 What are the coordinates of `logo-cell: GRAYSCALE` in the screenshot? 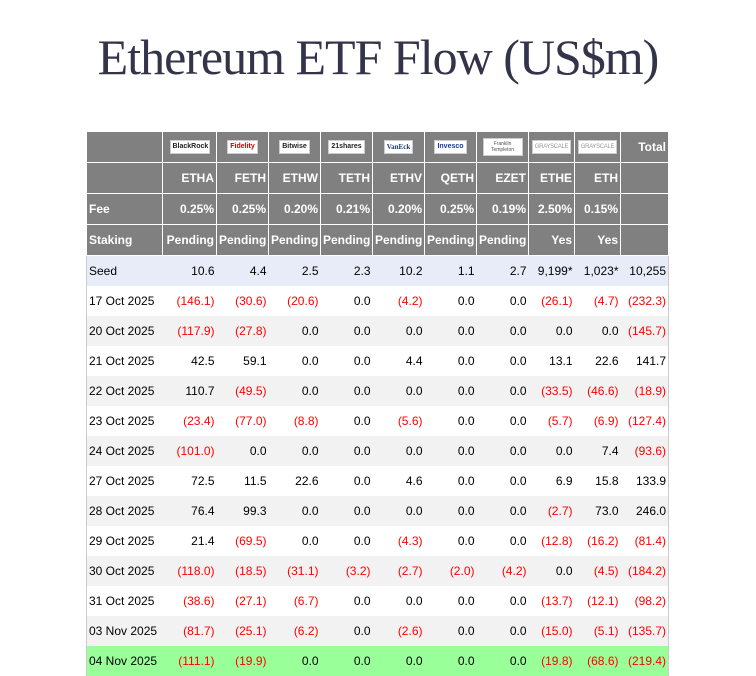 It's located at (597, 147).